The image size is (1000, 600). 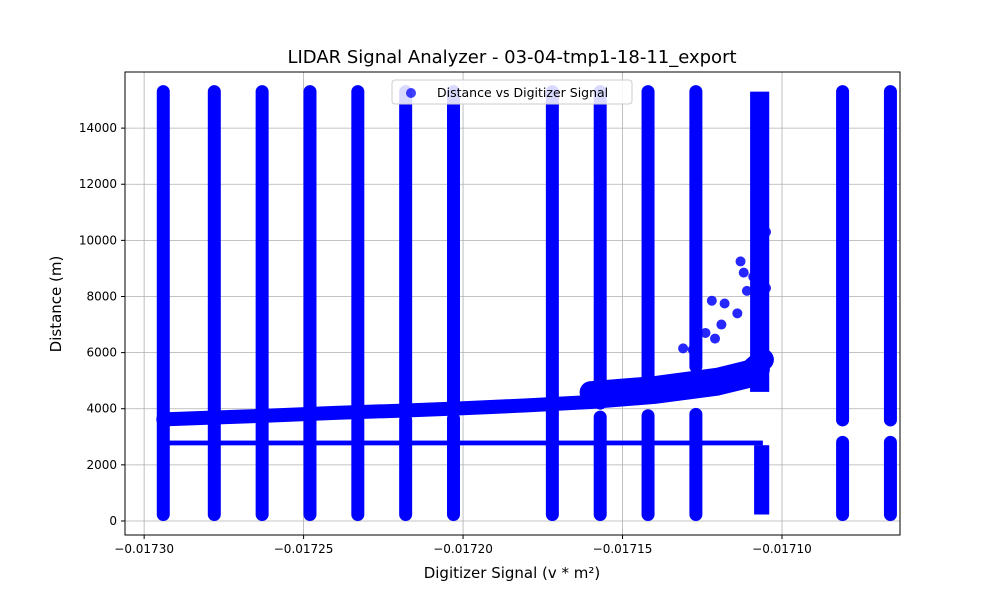 I want to click on legend: Distance vs Digitizer Signal, so click(x=512, y=92).